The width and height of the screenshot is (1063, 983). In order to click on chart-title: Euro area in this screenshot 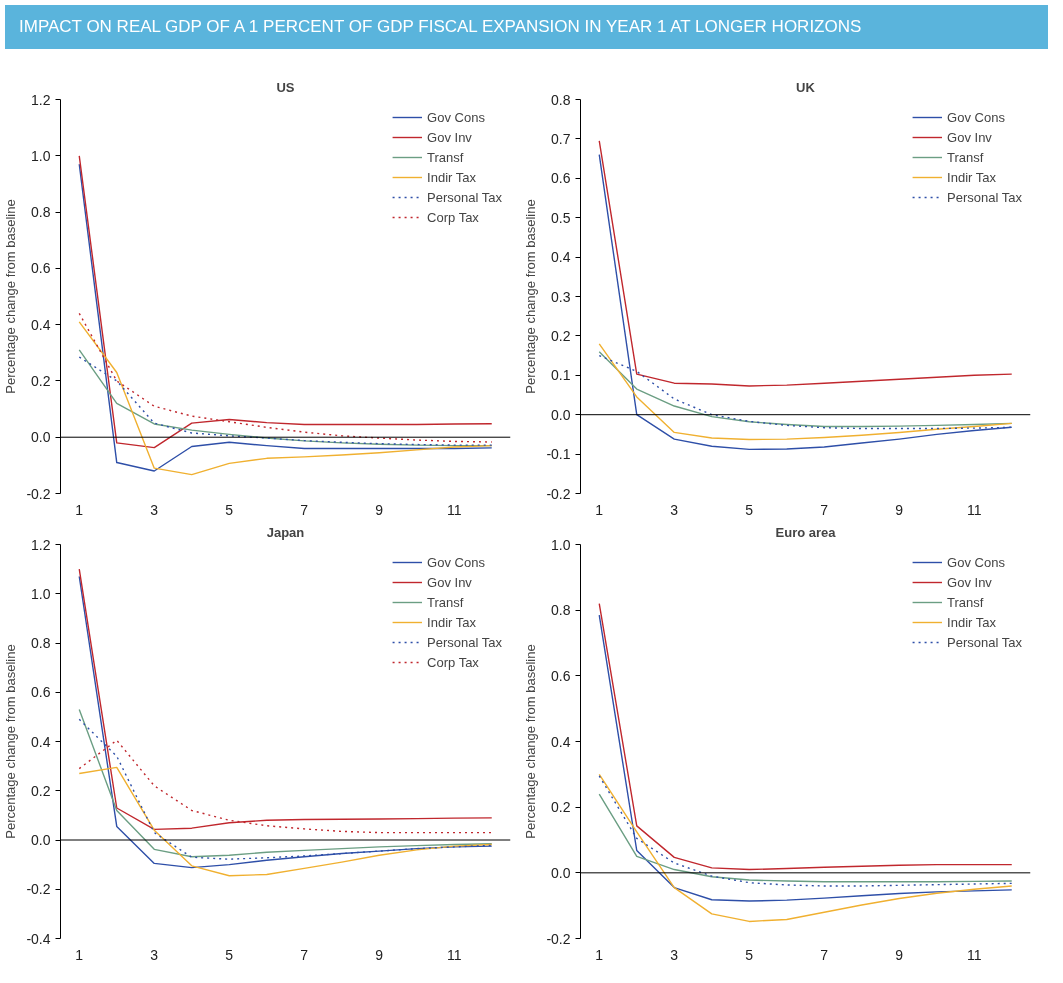, I will do `click(806, 532)`.